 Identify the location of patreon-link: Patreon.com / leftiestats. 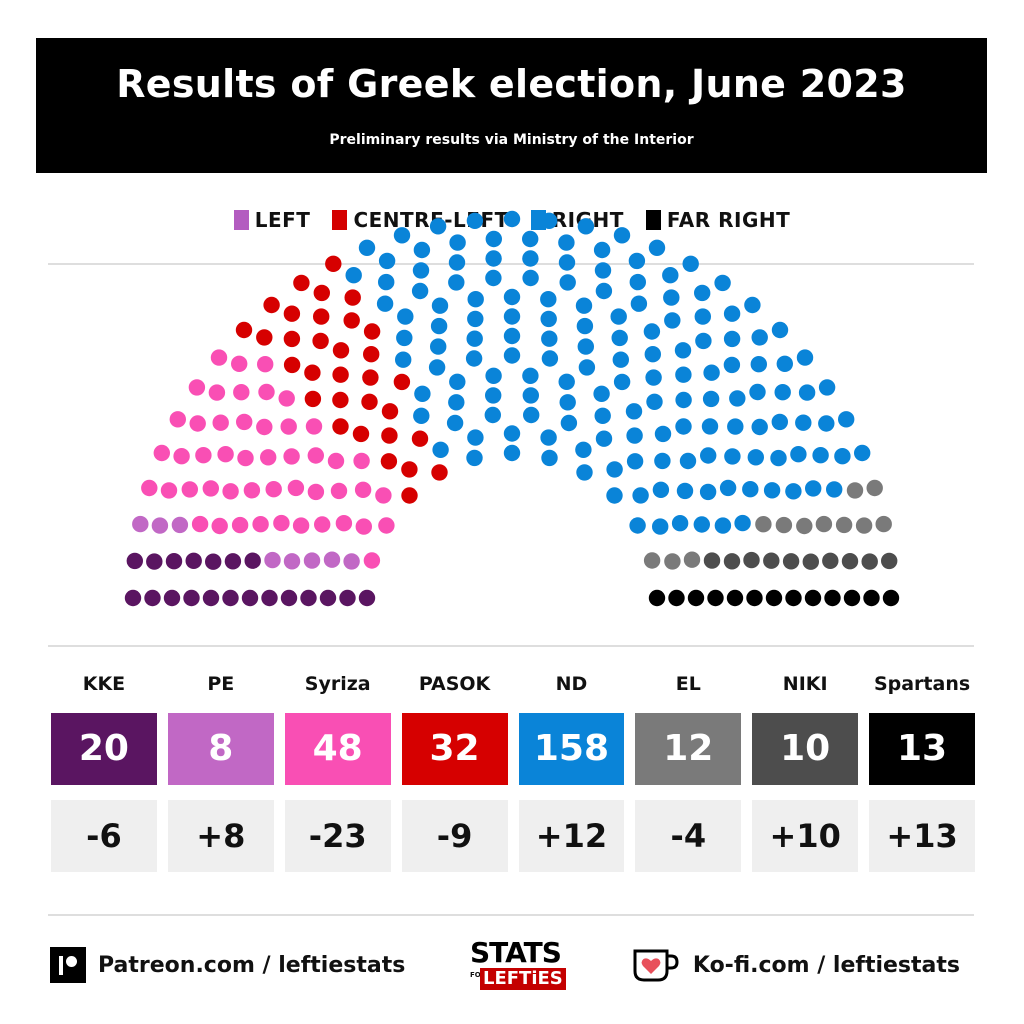
(227, 965).